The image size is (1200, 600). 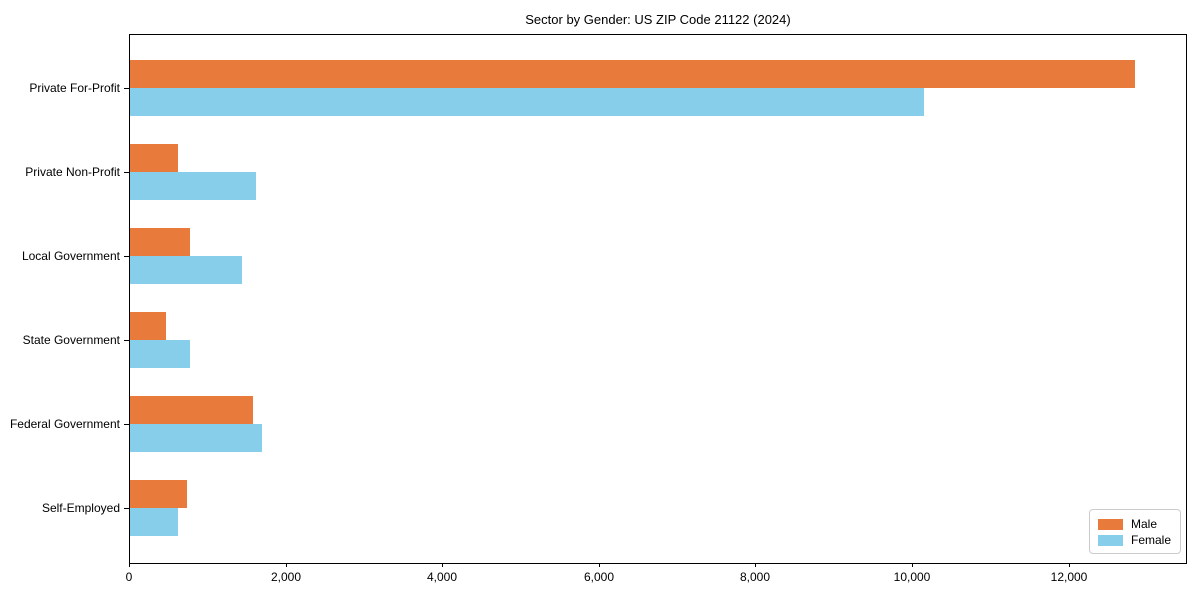 What do you see at coordinates (72, 172) in the screenshot?
I see `y-tick-label-private-non-profit: Private Non-Profit` at bounding box center [72, 172].